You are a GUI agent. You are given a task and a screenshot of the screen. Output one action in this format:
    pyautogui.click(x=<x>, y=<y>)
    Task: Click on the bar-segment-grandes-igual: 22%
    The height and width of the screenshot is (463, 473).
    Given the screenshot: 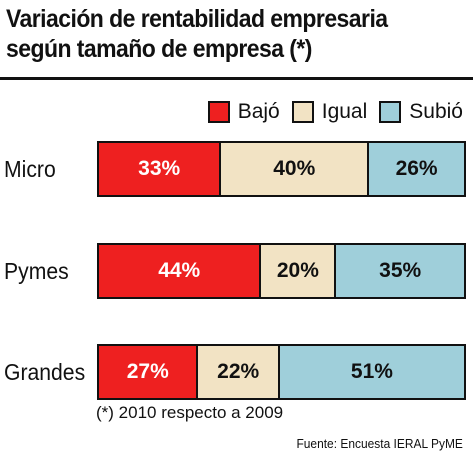 What is the action you would take?
    pyautogui.click(x=237, y=372)
    